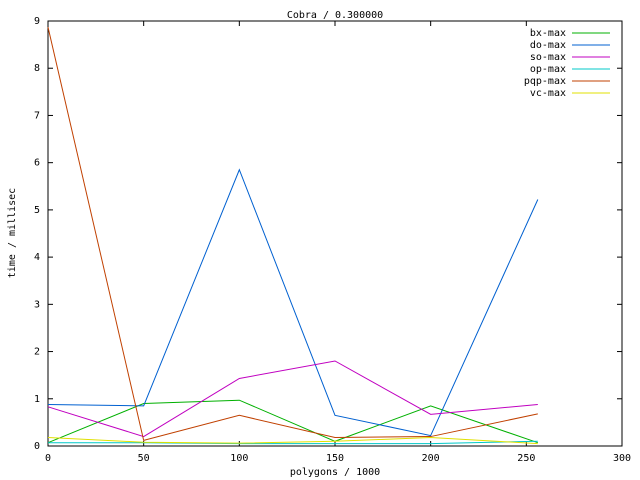  I want to click on y-tick-label: 8, so click(37, 68).